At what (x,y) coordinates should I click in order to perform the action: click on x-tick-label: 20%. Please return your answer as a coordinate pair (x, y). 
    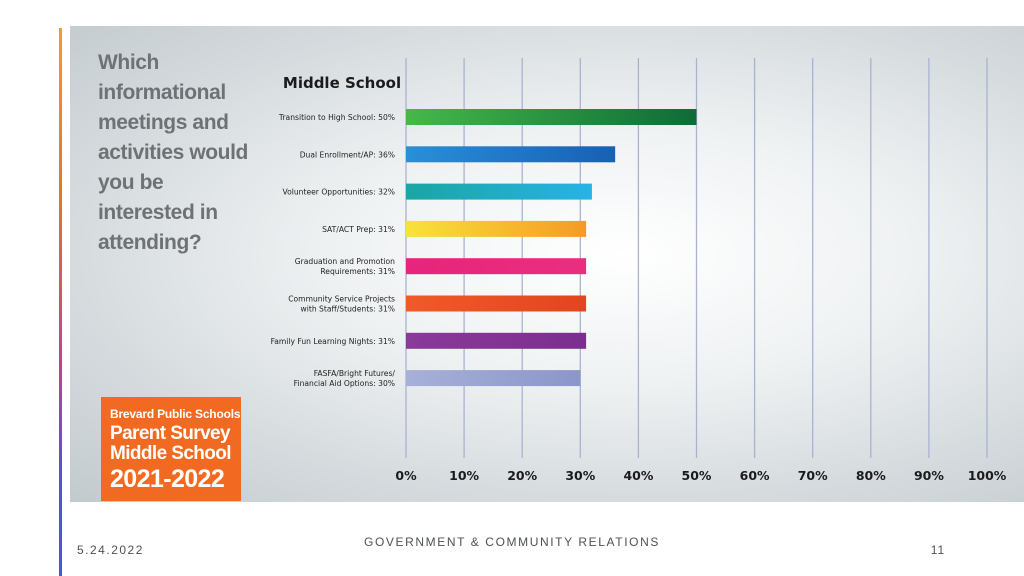
    Looking at the image, I should click on (522, 475).